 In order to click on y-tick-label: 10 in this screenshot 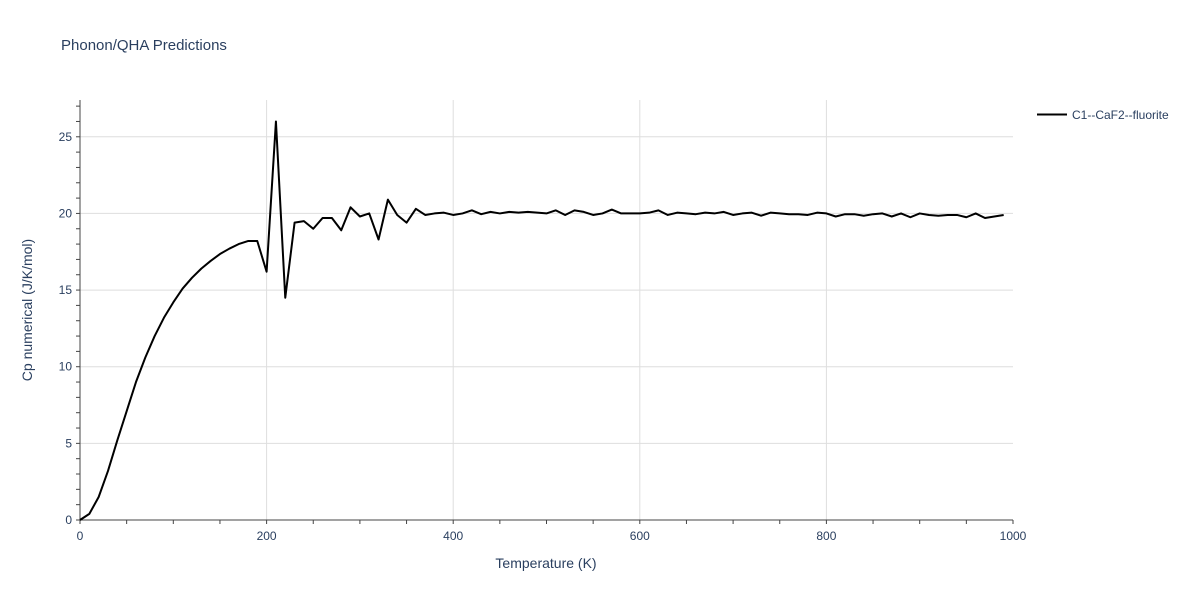, I will do `click(66, 367)`.